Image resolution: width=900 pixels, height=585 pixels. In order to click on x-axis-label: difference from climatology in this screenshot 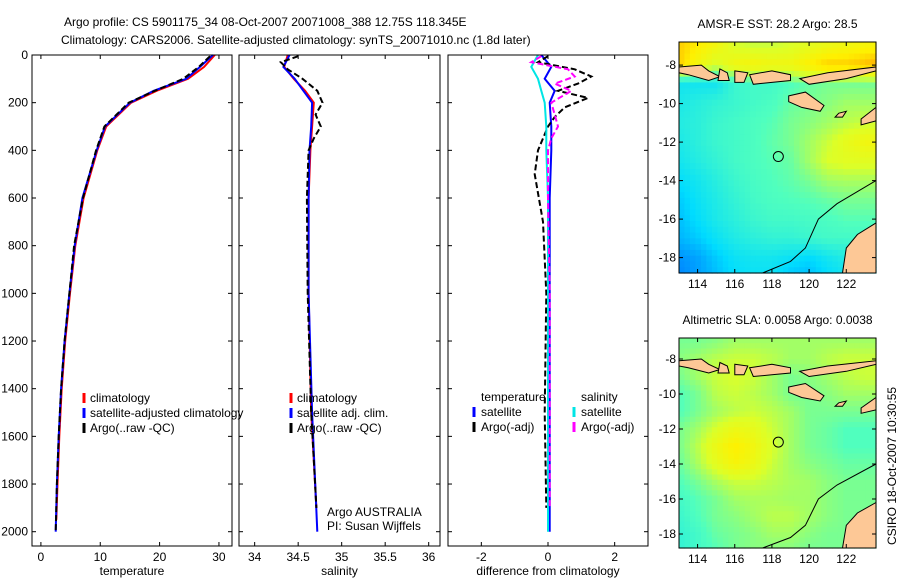, I will do `click(547, 571)`.